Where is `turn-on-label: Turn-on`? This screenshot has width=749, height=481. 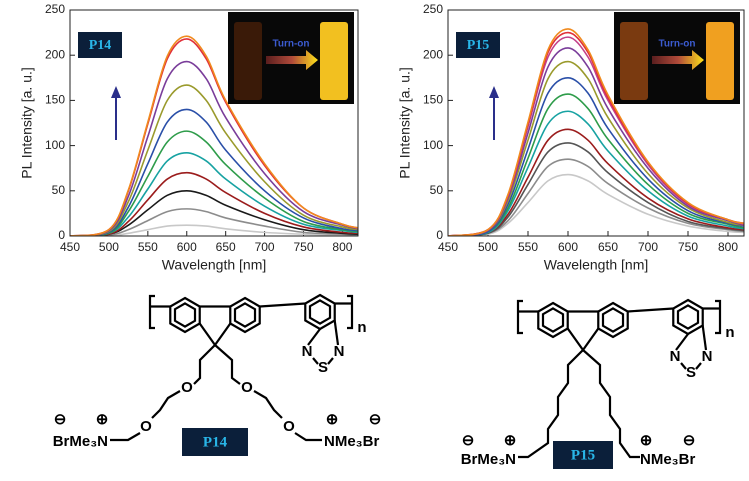
turn-on-label: Turn-on is located at coordinates (676, 44).